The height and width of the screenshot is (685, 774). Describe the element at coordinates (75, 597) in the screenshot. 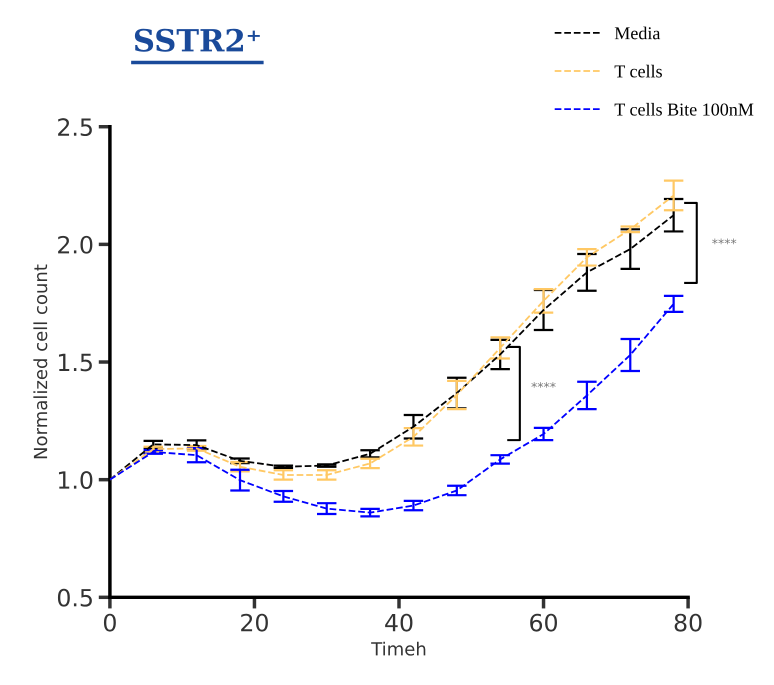

I see `y-tick-label: 0.5` at that location.